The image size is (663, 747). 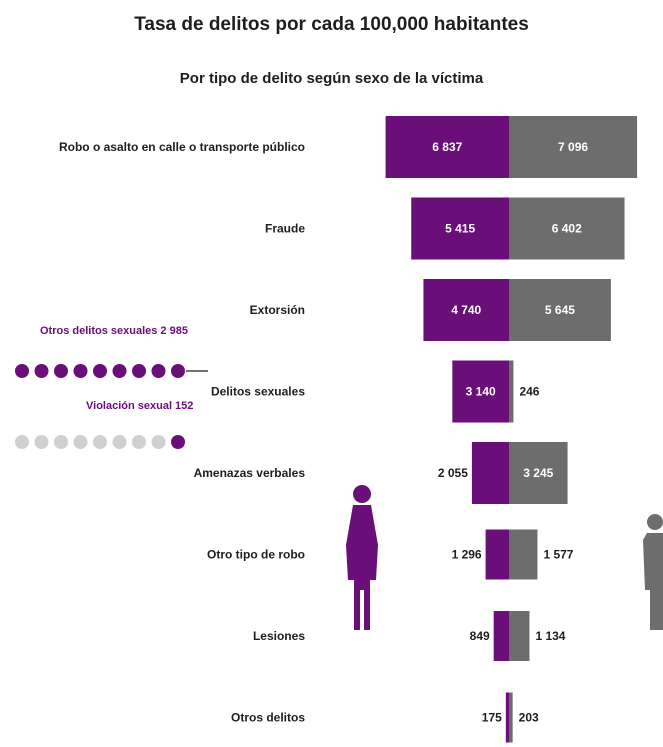 I want to click on category-label: Otro tipo de robo, so click(x=256, y=555).